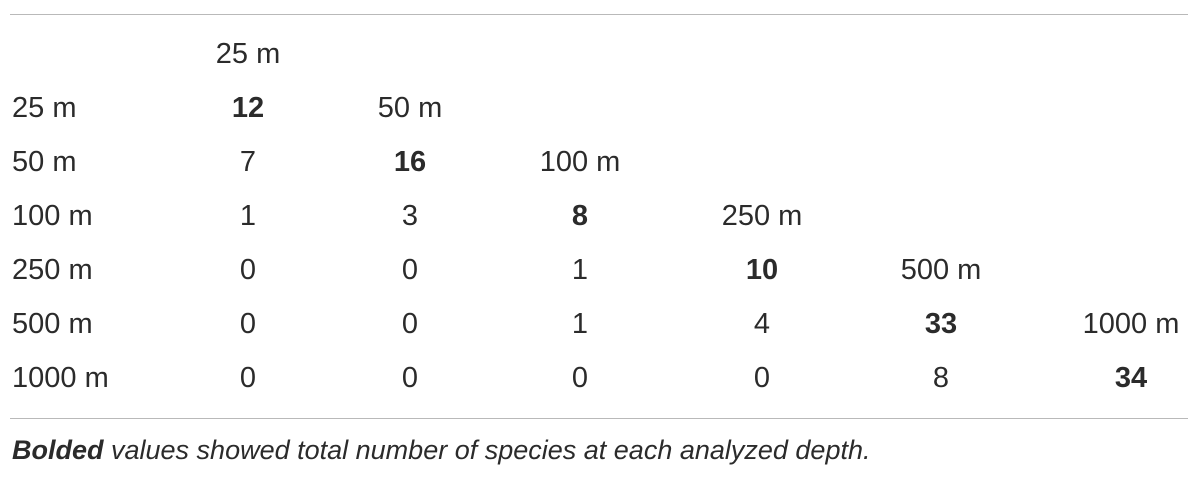  Describe the element at coordinates (410, 162) in the screenshot. I see `table-cell: 16` at that location.